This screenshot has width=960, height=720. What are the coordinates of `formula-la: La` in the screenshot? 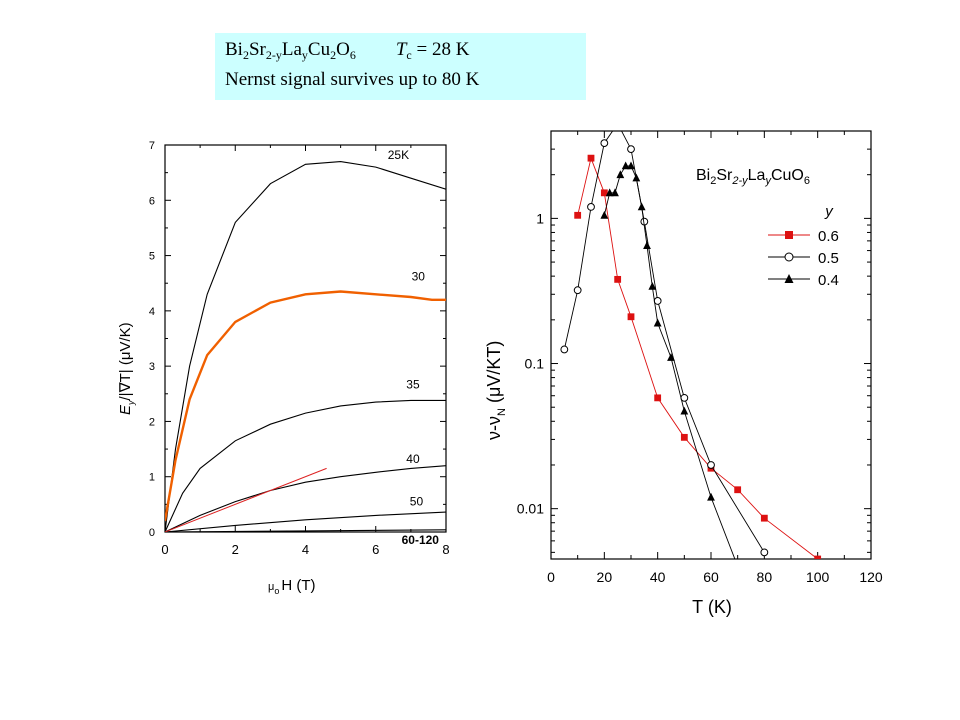 It's located at (291, 49).